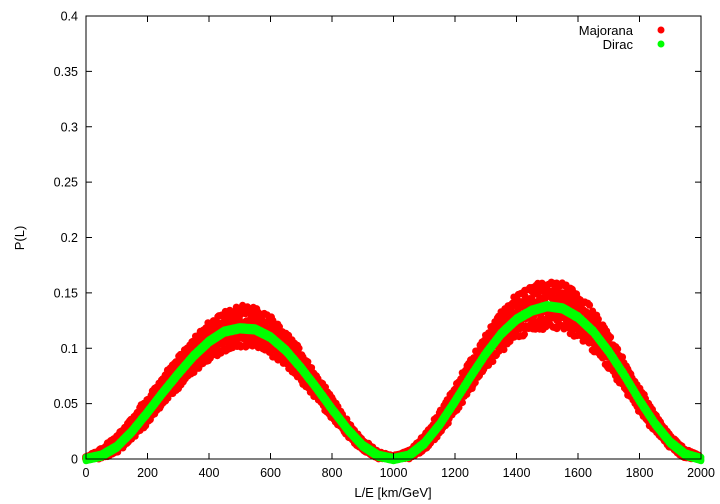 This screenshot has height=504, width=720. Describe the element at coordinates (392, 492) in the screenshot. I see `x-axis-label: L/E [km/GeV]` at that location.